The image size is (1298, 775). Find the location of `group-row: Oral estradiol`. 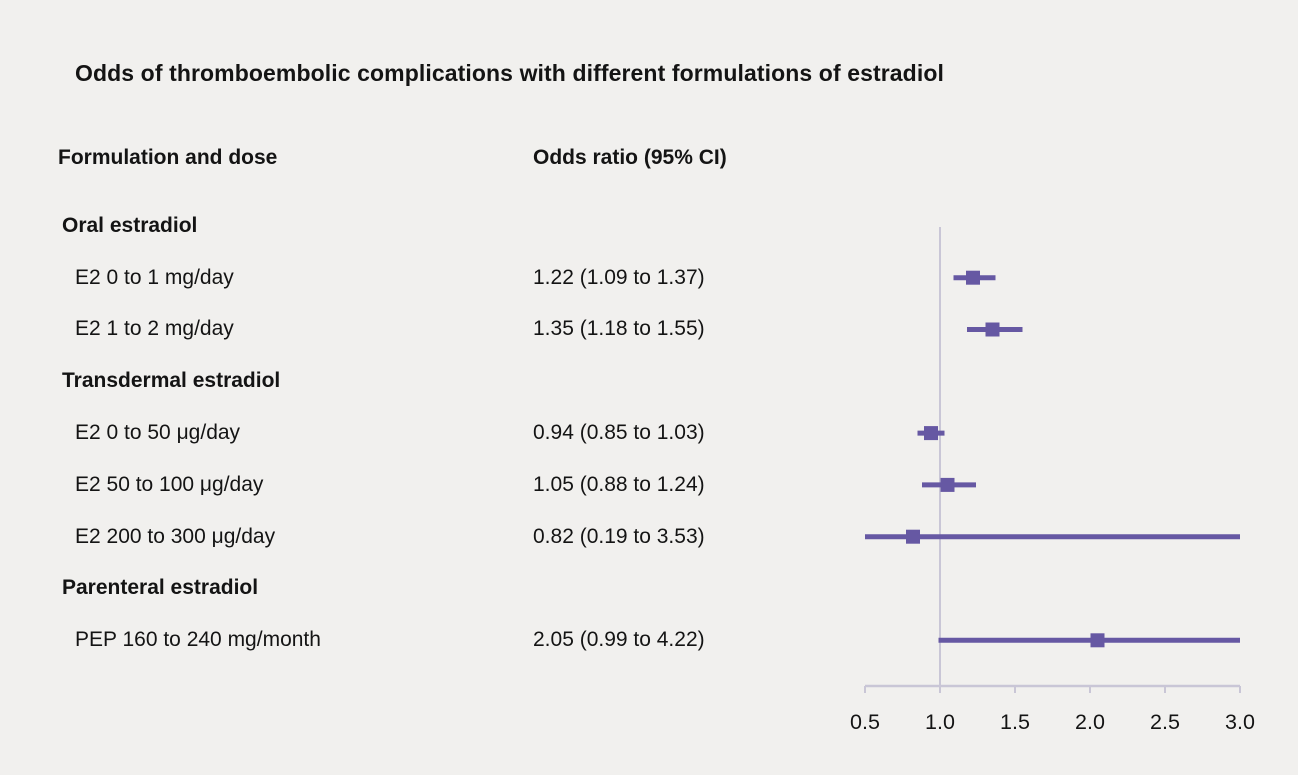

group-row: Oral estradiol is located at coordinates (649, 226).